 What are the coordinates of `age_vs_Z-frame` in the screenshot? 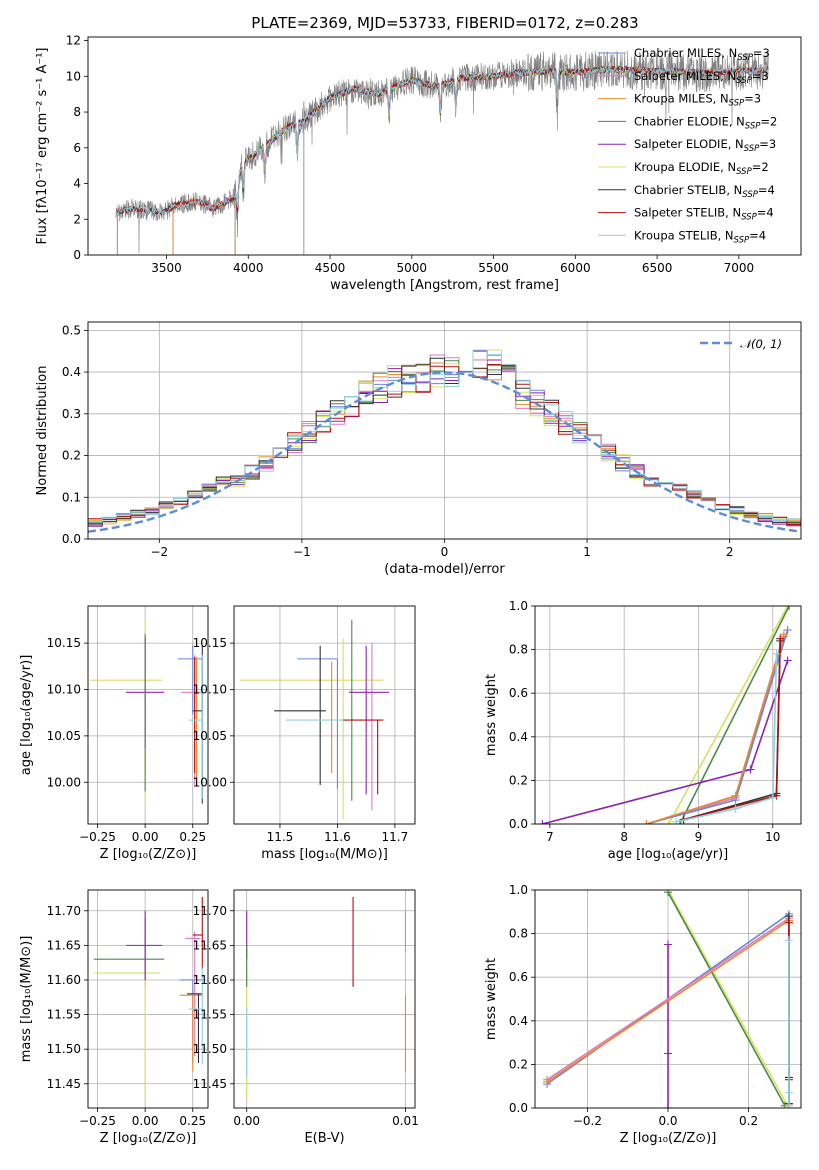 It's located at (148, 715).